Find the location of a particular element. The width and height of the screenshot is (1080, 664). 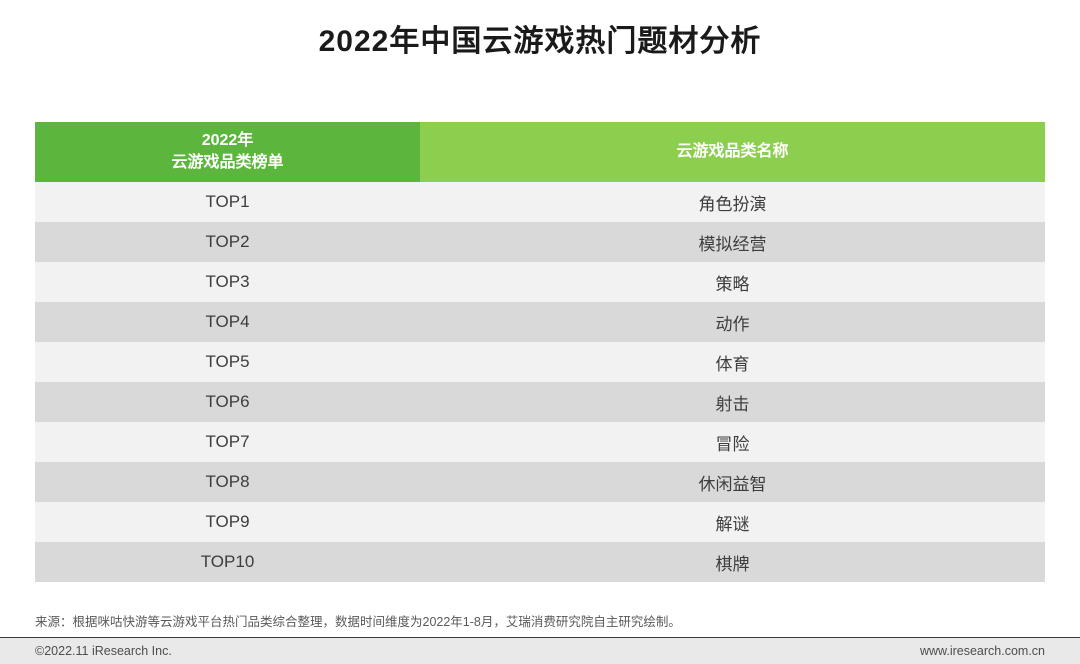

table-row: TOP6 射击 is located at coordinates (540, 402).